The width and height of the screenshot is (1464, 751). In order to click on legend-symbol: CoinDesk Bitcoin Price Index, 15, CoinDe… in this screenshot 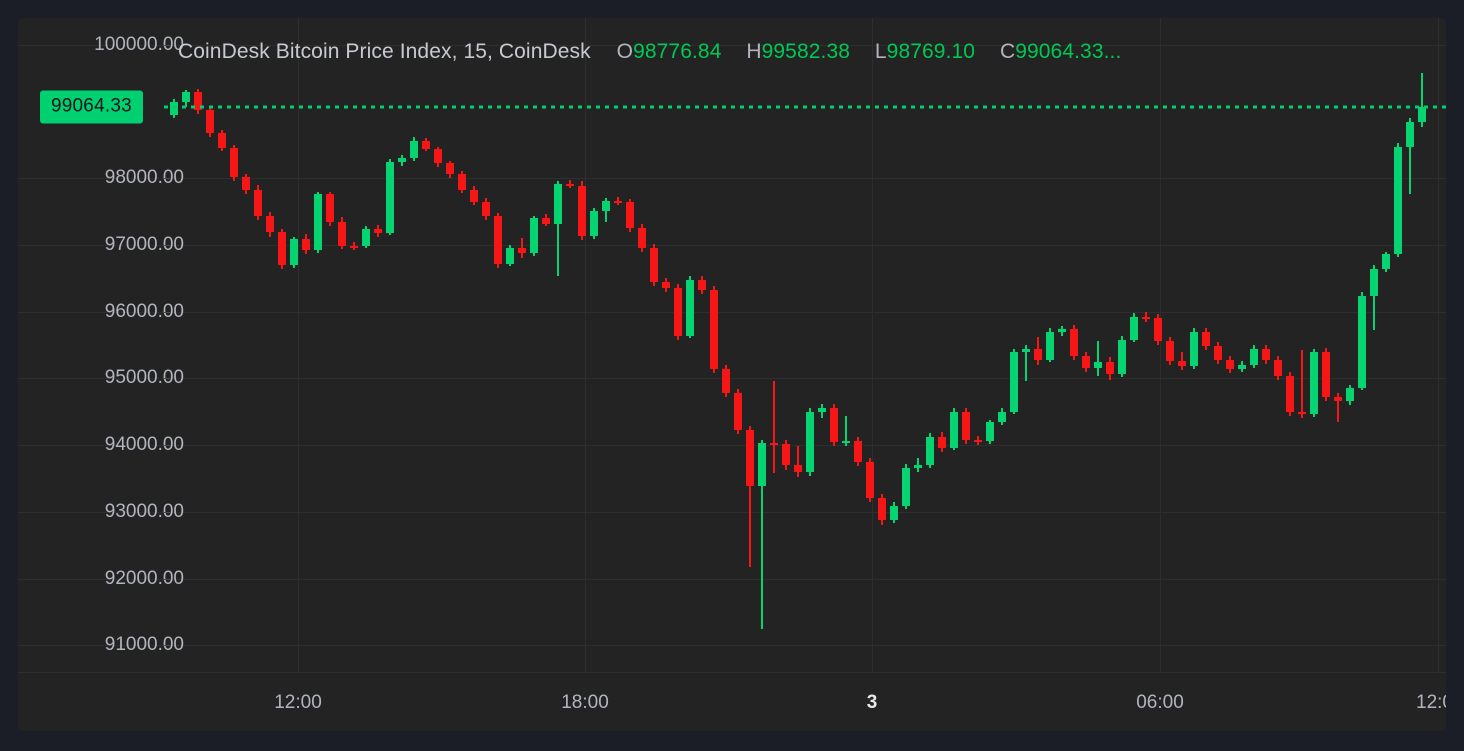, I will do `click(384, 51)`.